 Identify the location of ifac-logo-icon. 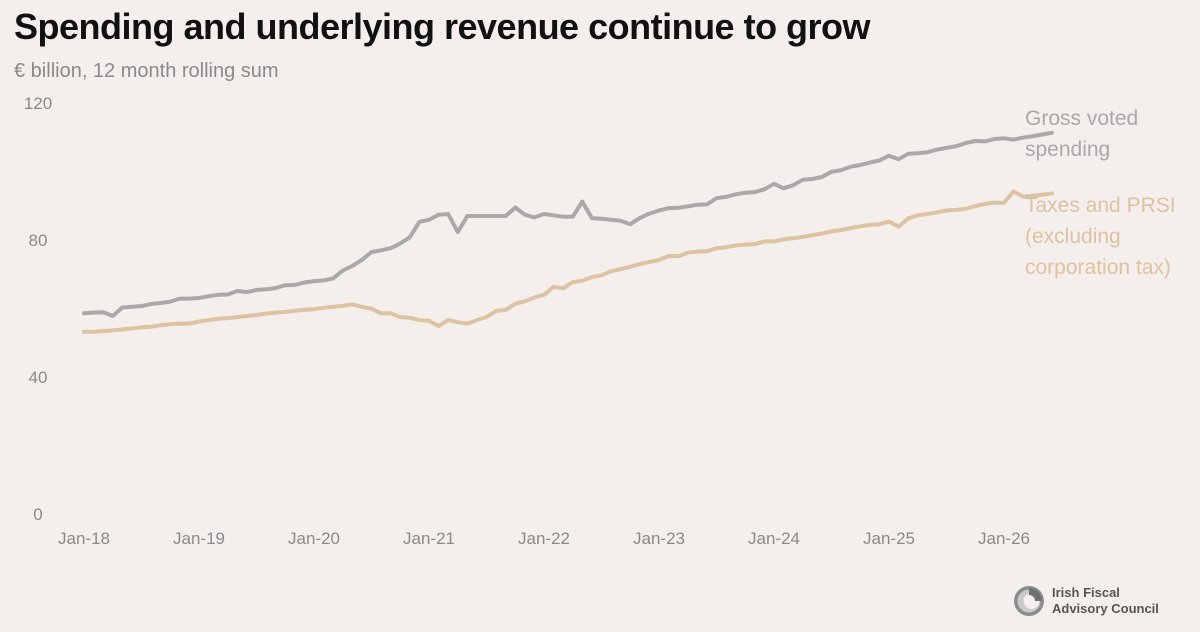
(1029, 601).